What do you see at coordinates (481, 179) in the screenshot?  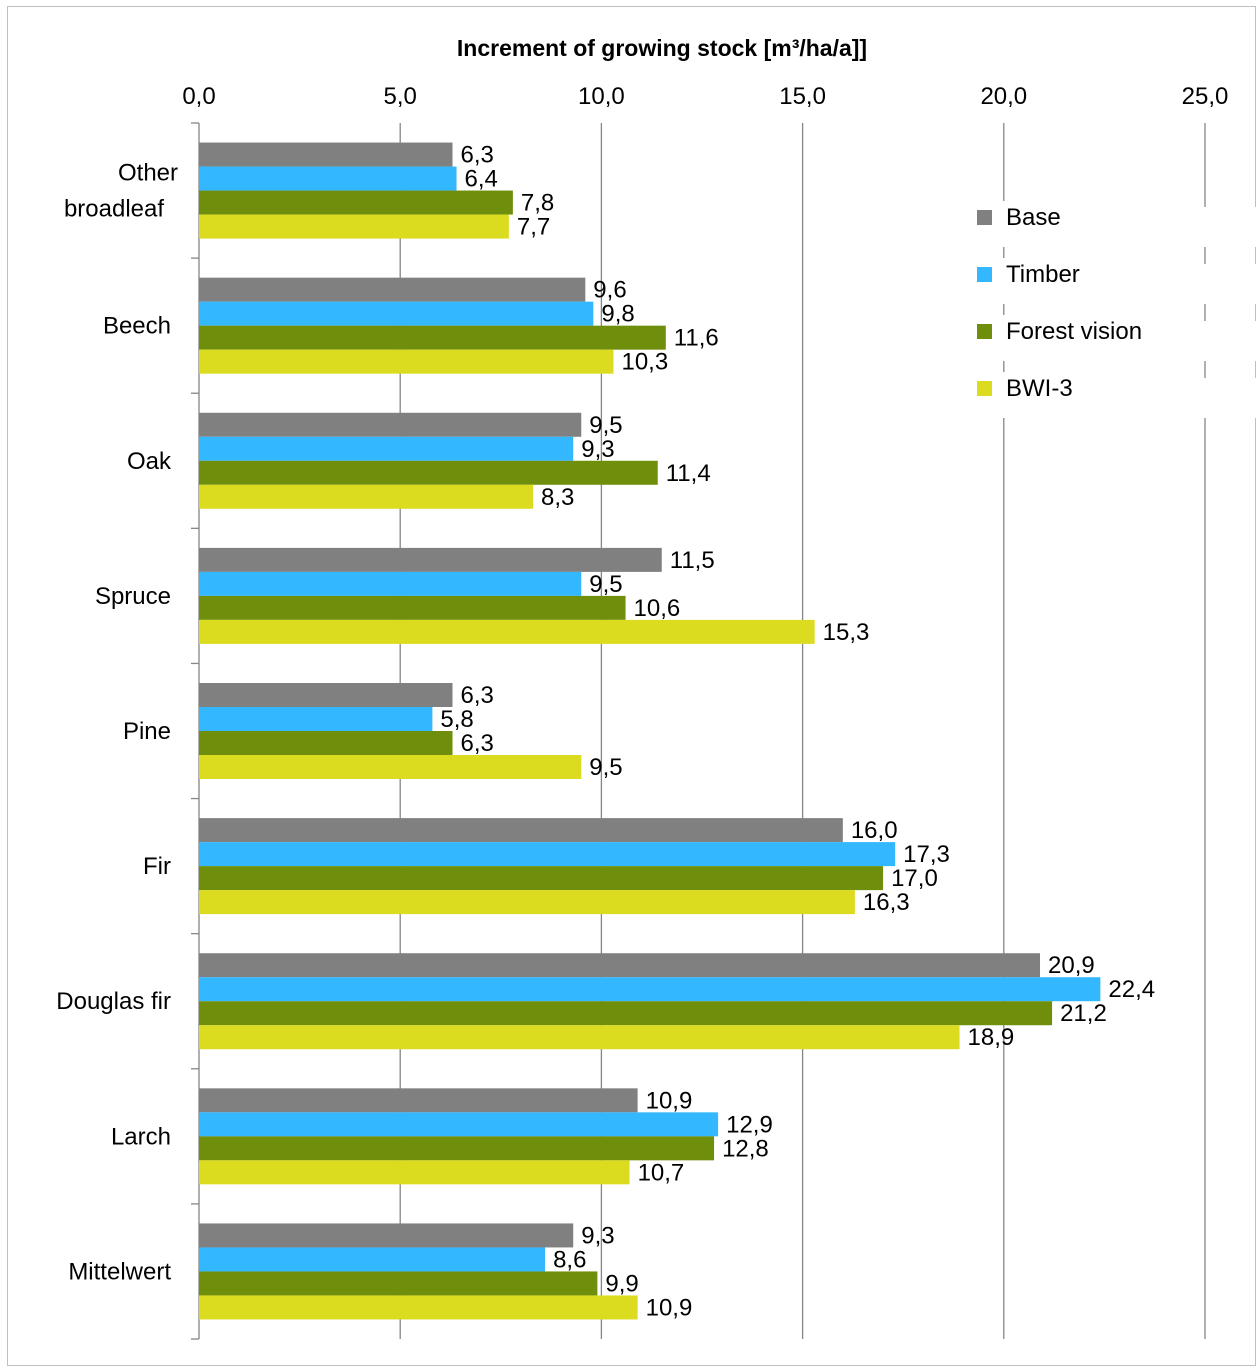 I see `data-label: 6,4` at bounding box center [481, 179].